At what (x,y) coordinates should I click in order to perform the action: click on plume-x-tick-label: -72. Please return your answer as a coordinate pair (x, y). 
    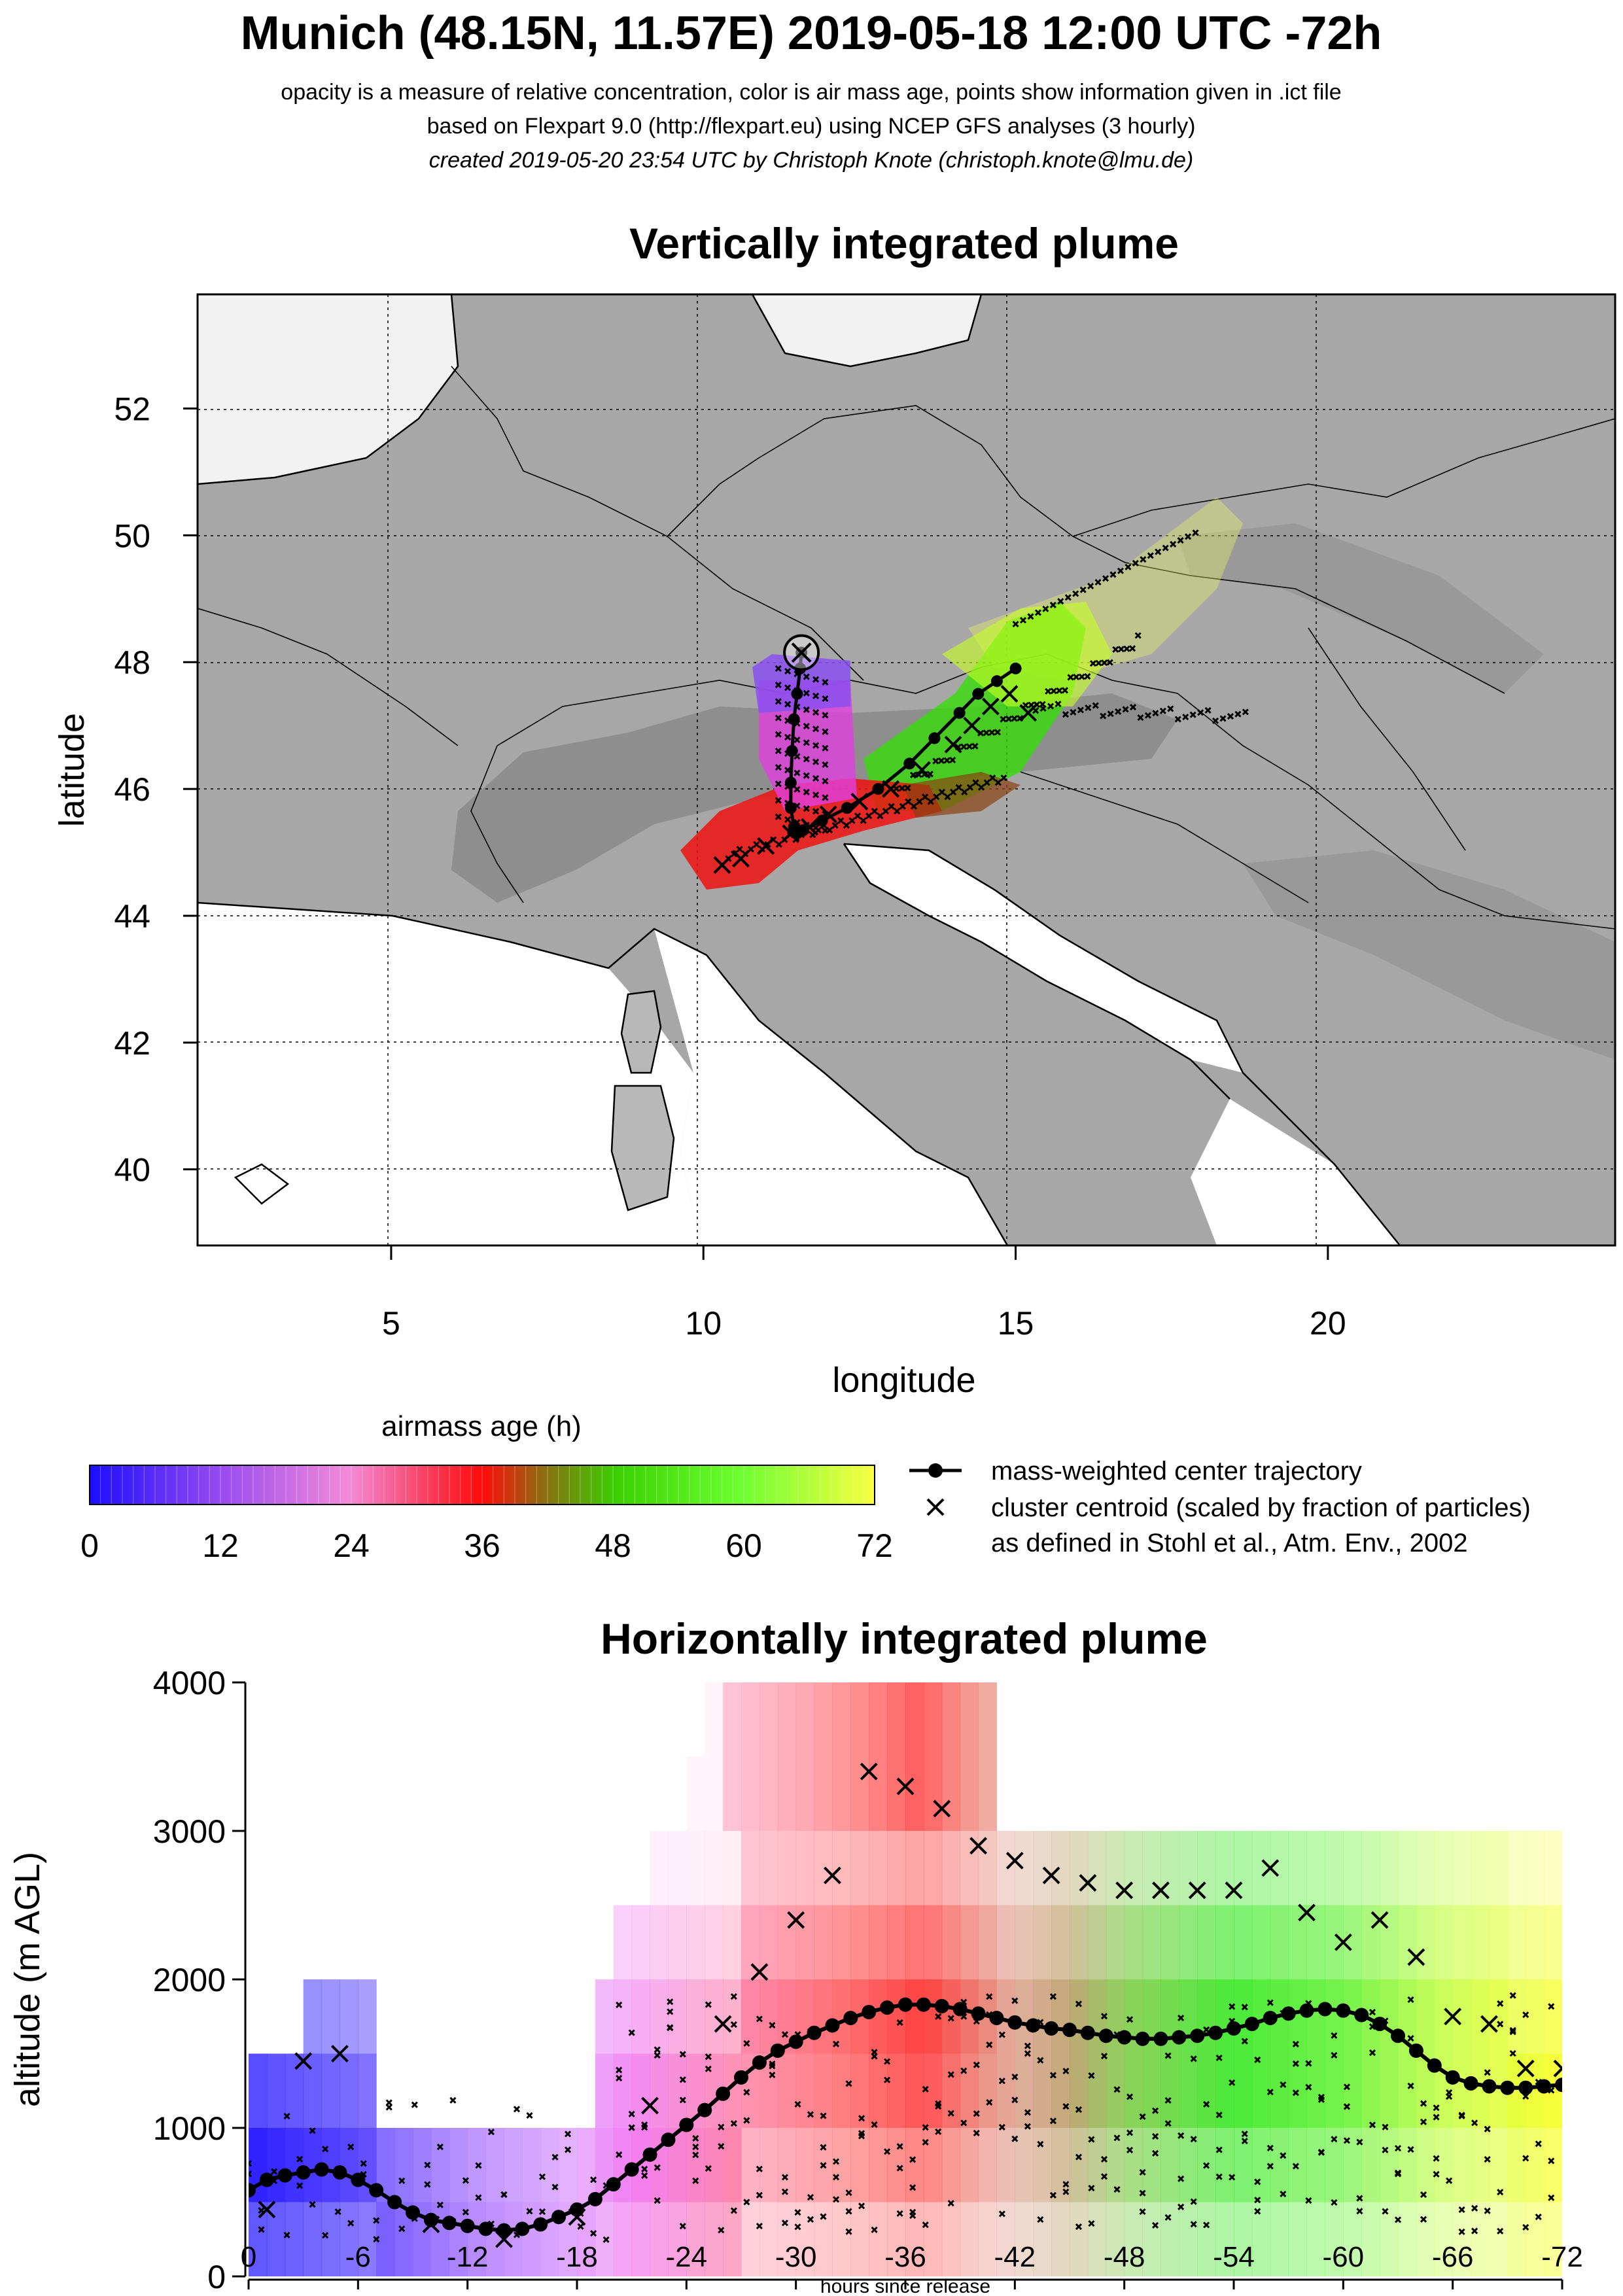
    Looking at the image, I should click on (1562, 2257).